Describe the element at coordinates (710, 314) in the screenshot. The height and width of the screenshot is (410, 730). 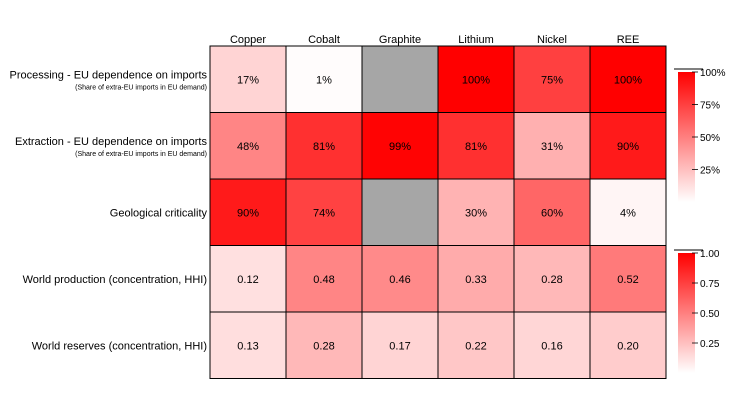
I see `legend-tick-label: 0.50` at that location.